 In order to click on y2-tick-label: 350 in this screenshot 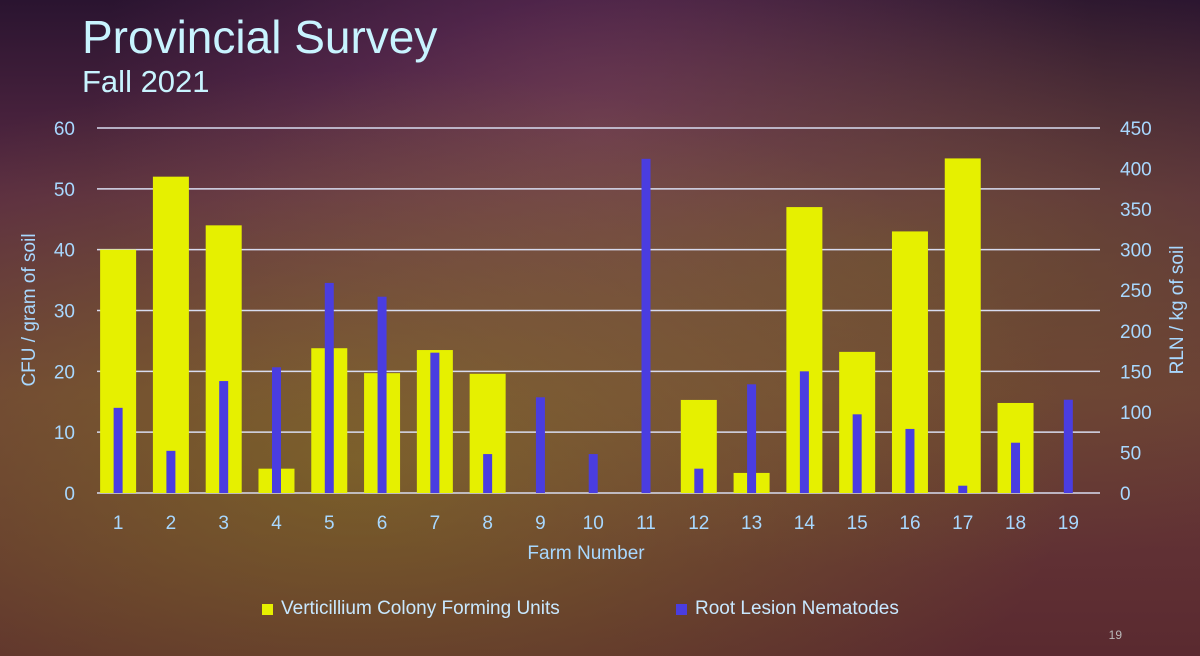, I will do `click(1136, 210)`.